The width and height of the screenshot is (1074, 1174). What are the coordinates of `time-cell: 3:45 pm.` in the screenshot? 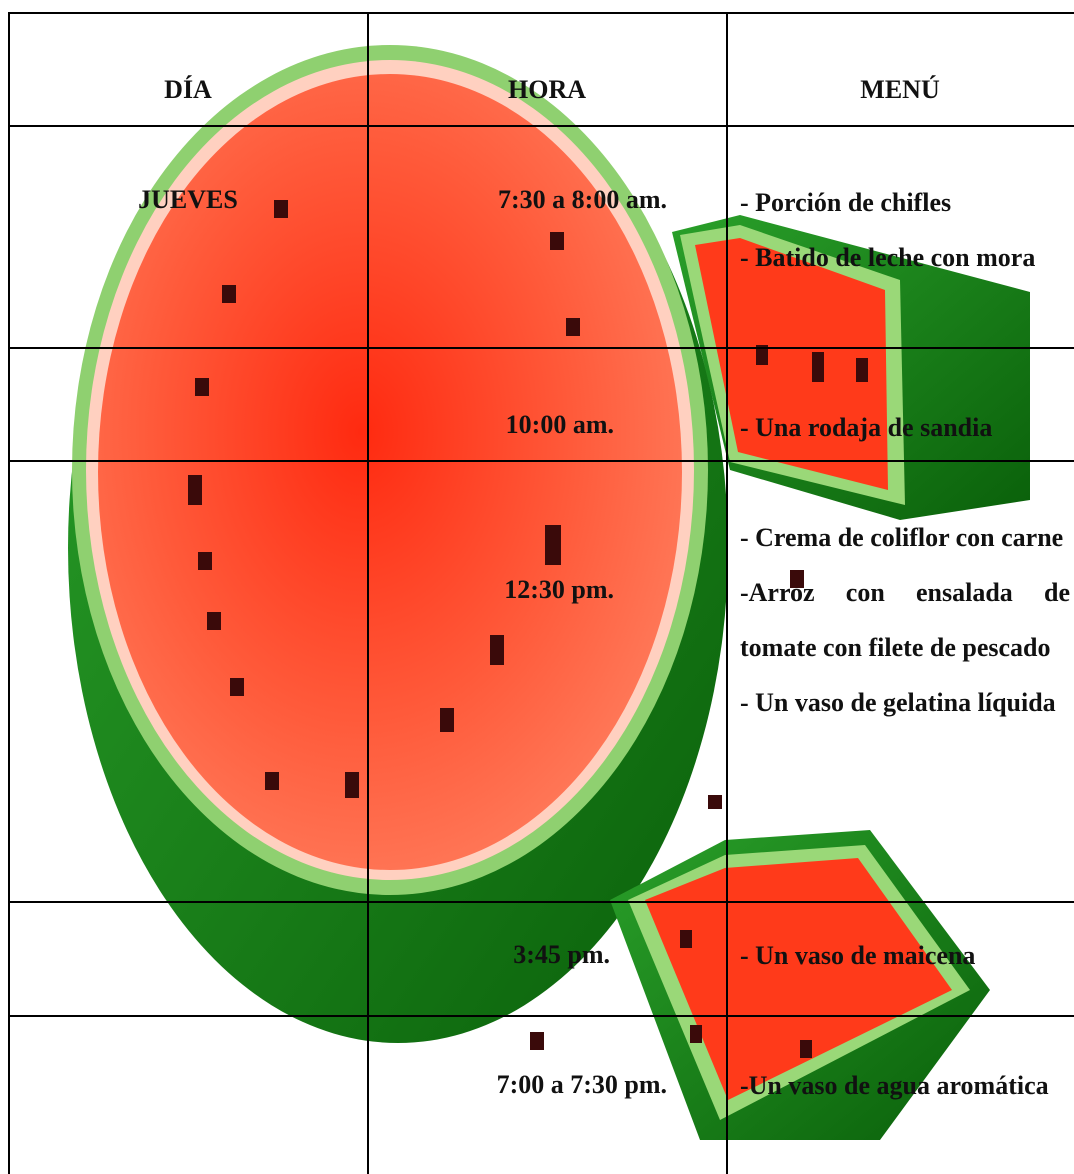 It's located at (561, 954).